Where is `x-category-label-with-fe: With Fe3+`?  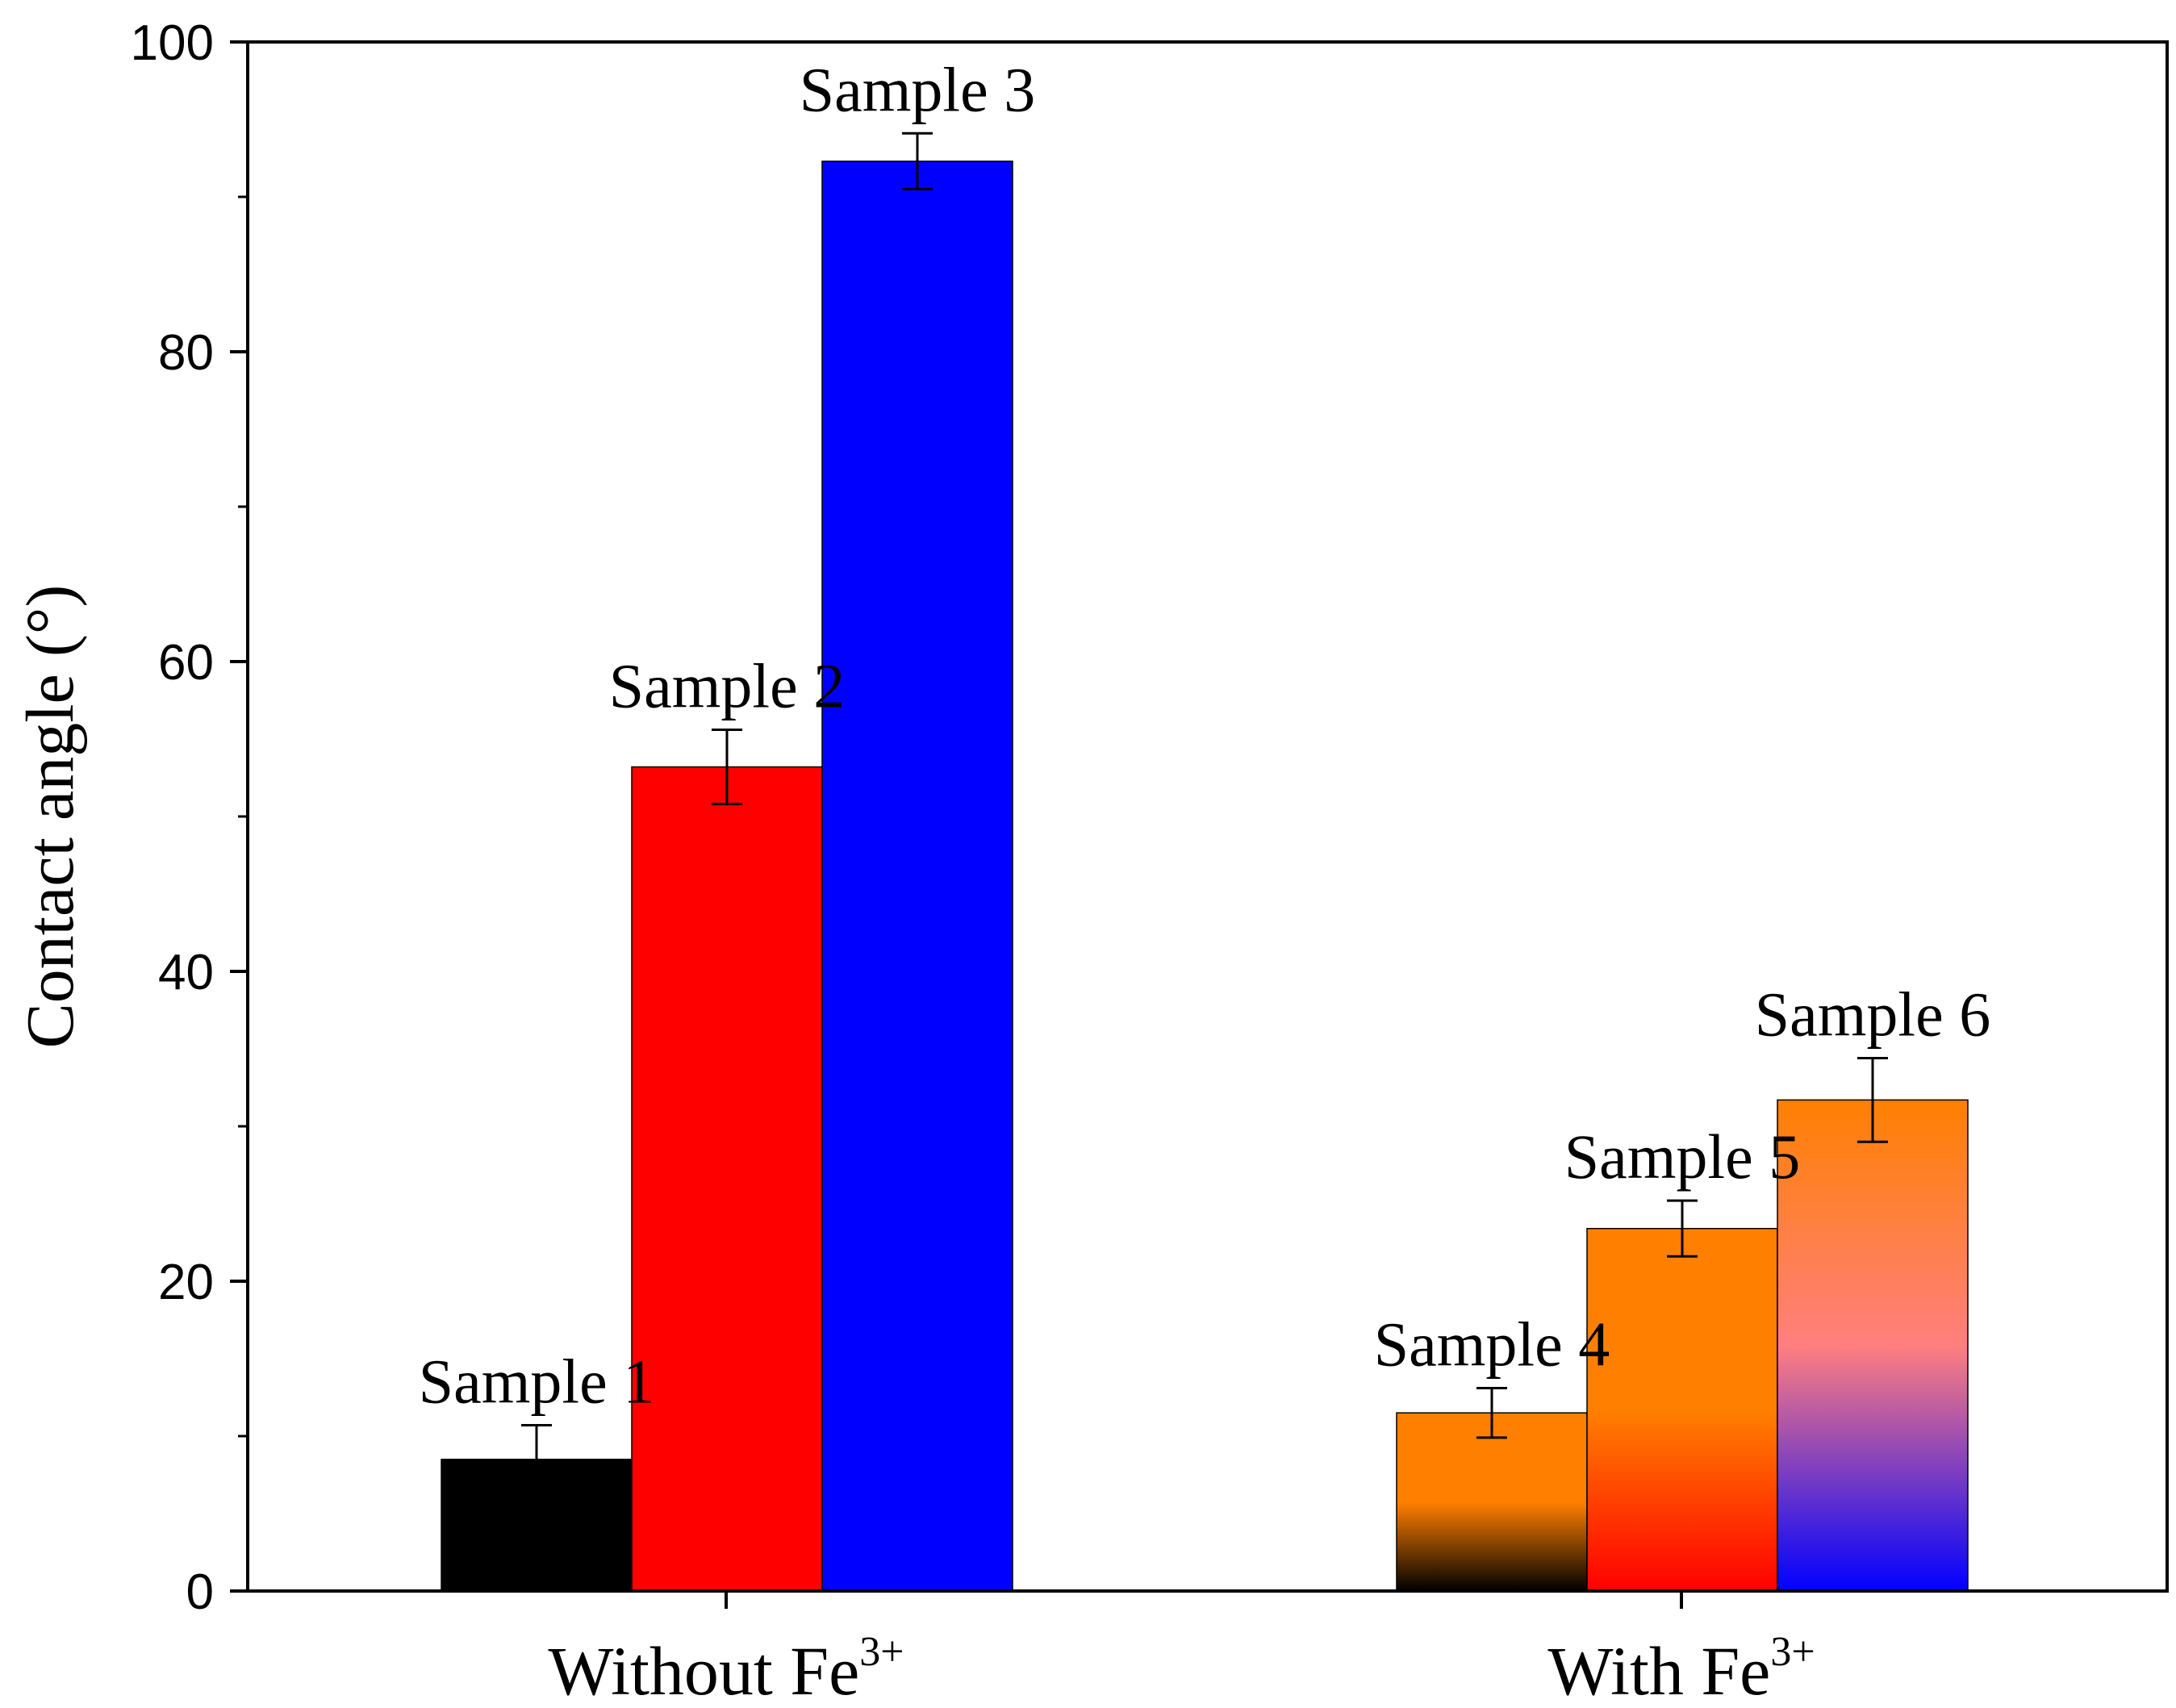 x-category-label-with-fe: With Fe3+ is located at coordinates (1681, 1668).